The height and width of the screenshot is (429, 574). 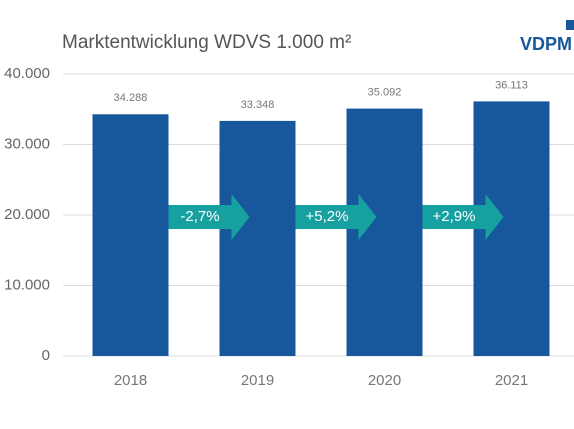 I want to click on value-label: 36.113, so click(x=511, y=85).